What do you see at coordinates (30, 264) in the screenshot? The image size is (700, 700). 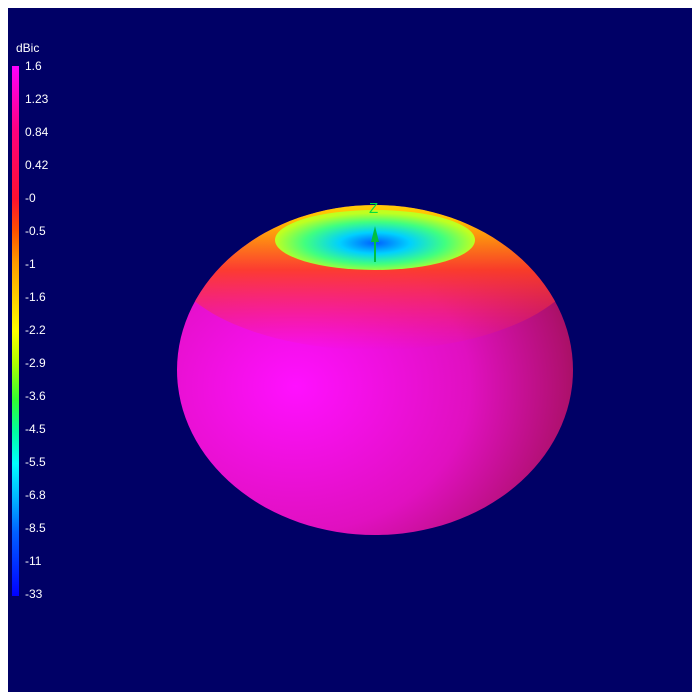 I see `colorbar-tick-label: -1` at bounding box center [30, 264].